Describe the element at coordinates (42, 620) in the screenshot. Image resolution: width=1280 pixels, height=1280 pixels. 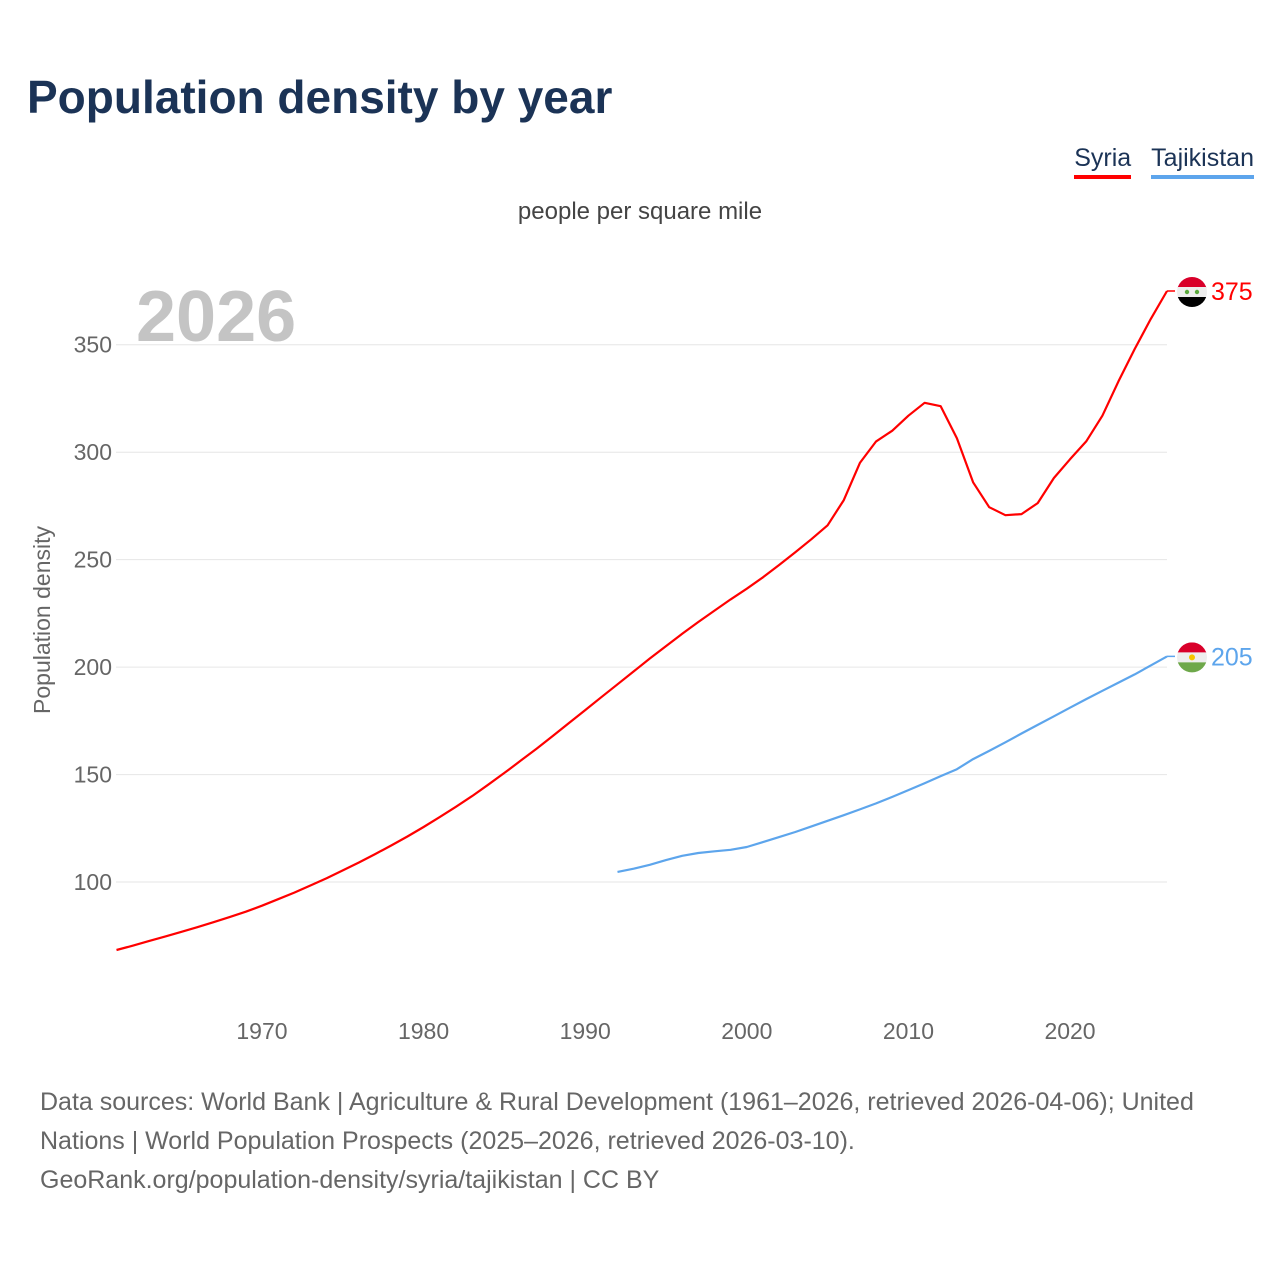
I see `y-axis-label: Population density` at that location.